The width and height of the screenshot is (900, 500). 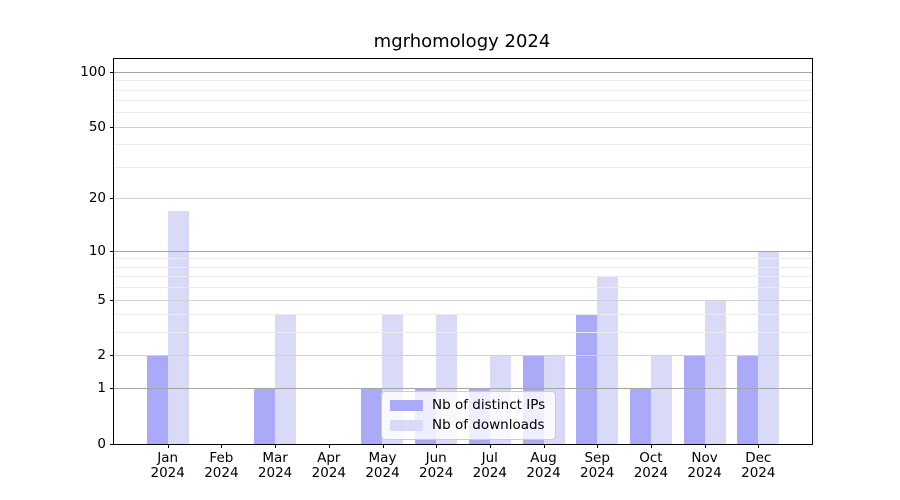 I want to click on x-tick-label-mar: Mar 2024, so click(x=275, y=466).